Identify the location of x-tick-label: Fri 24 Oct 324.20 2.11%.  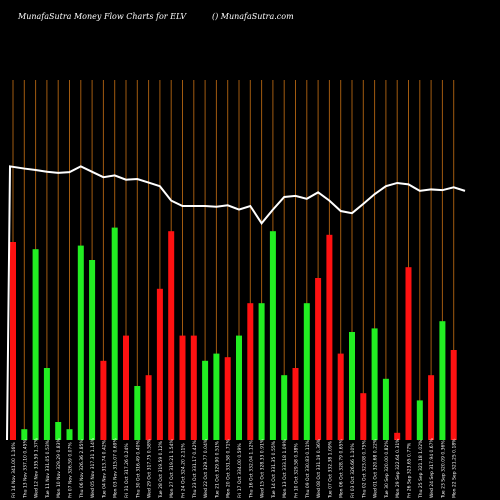
(184, 470).